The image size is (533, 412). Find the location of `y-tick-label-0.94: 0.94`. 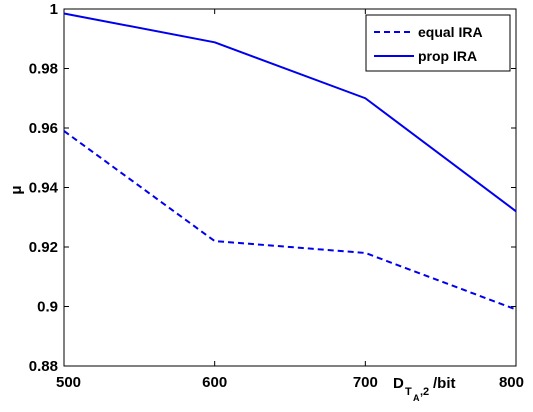

y-tick-label-0.94: 0.94 is located at coordinates (44, 188).